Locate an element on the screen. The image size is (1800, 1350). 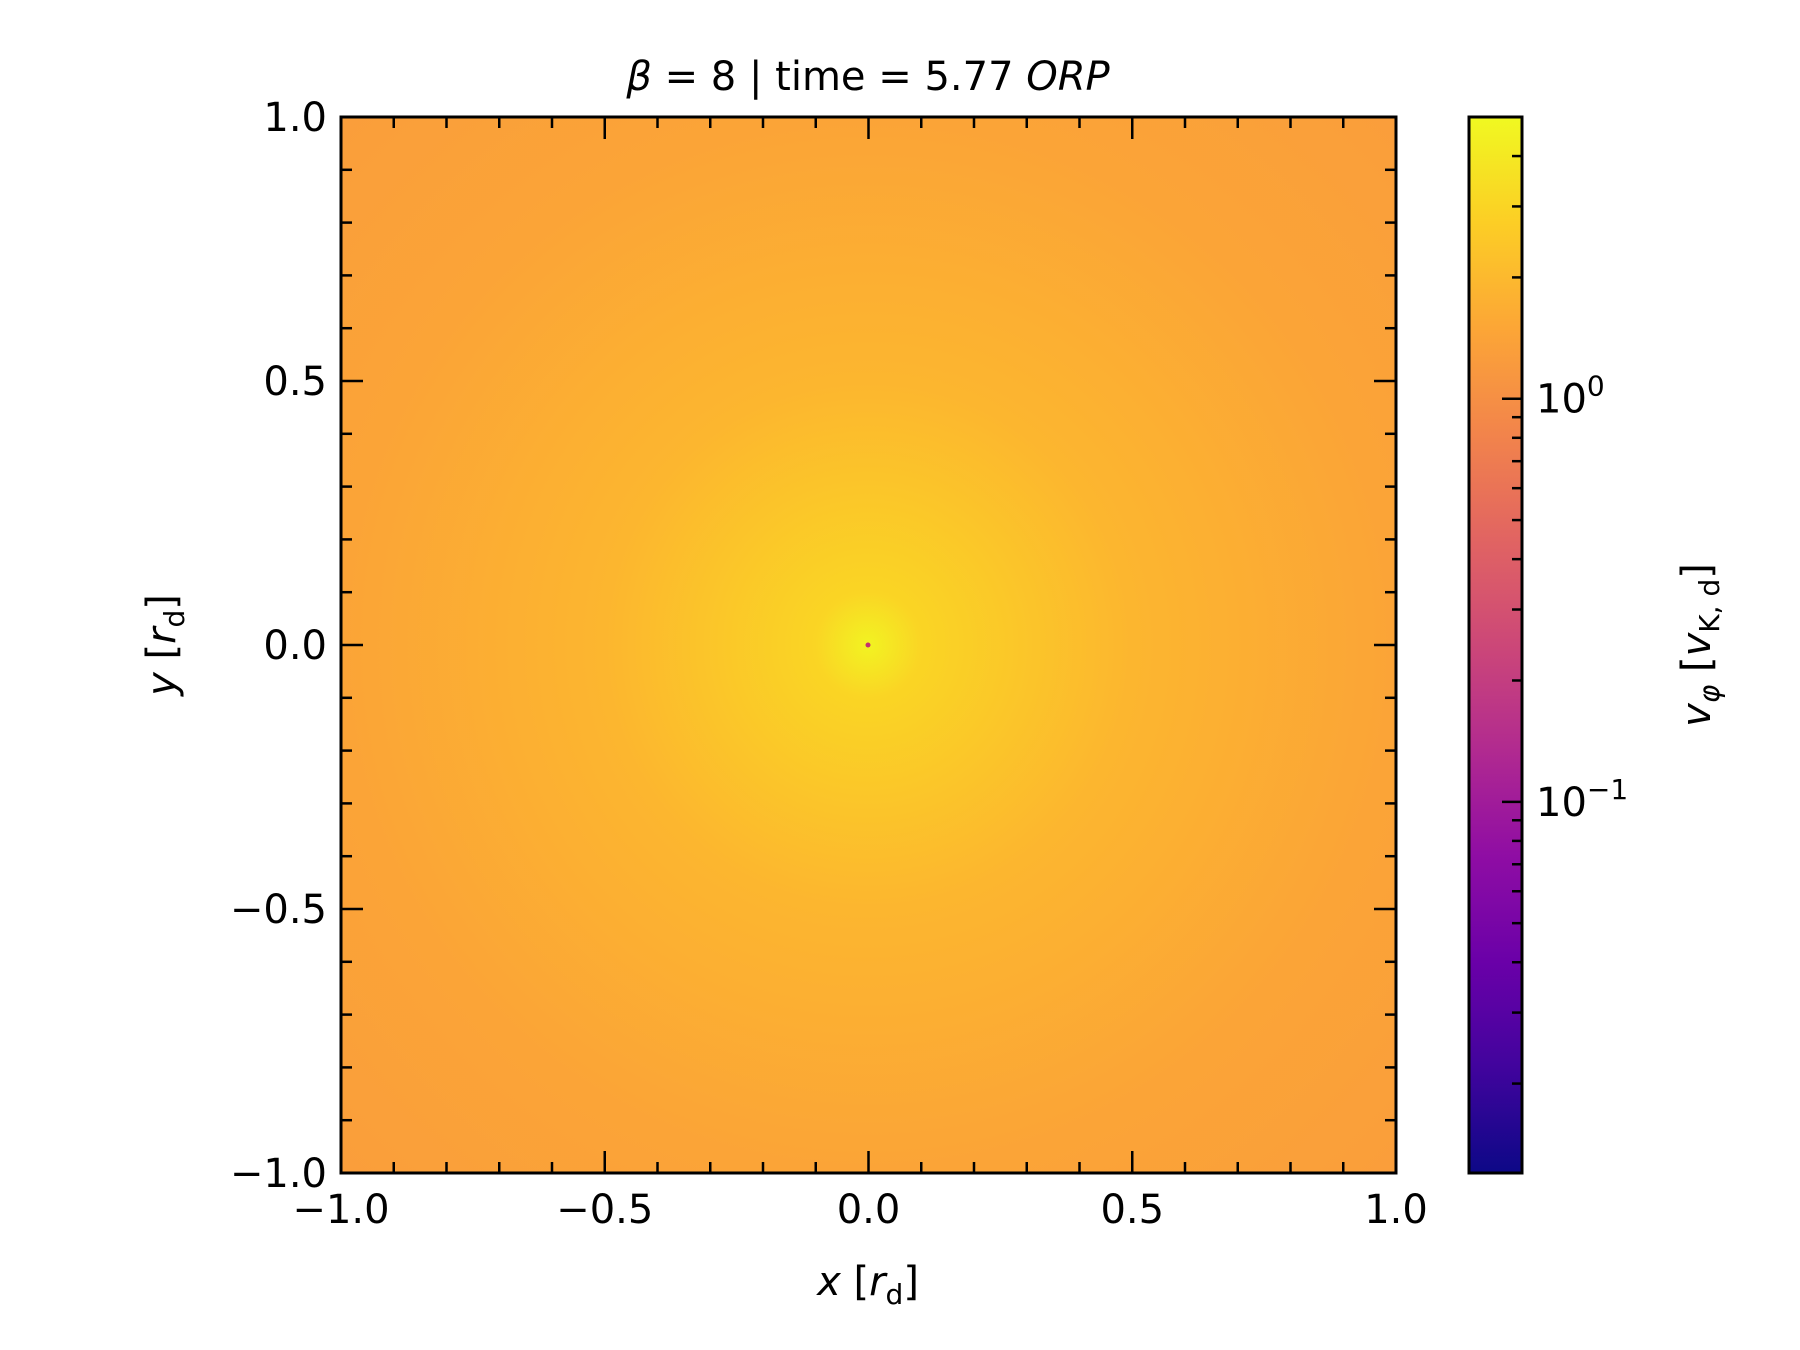
colorbar-label: vφ [vK, d] is located at coordinates (1700, 645).